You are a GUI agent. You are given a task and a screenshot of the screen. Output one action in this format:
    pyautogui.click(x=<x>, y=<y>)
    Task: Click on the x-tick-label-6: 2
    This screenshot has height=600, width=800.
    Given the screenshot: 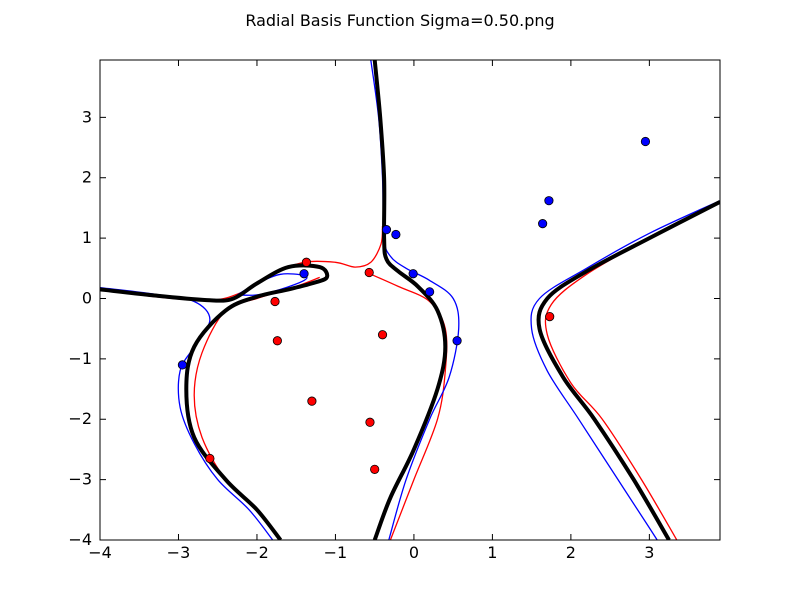 What is the action you would take?
    pyautogui.click(x=571, y=552)
    